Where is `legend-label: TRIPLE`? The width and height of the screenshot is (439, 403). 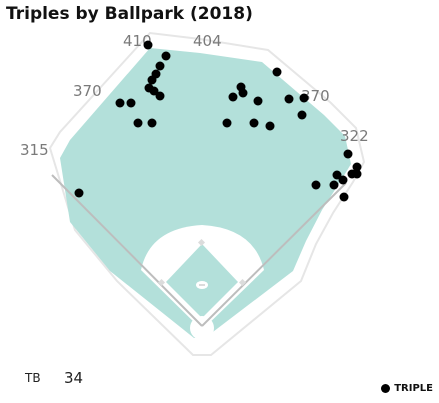
legend-label: TRIPLE is located at coordinates (413, 388).